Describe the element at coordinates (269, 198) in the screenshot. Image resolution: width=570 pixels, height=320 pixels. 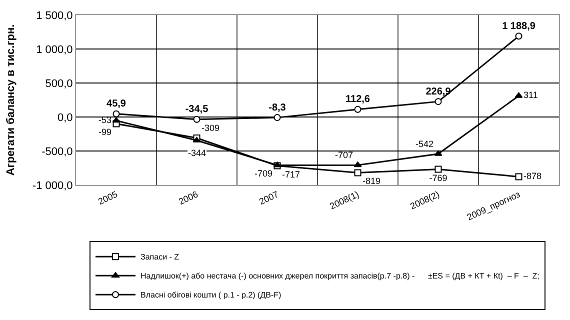
I see `x-tick-label: 2007` at that location.